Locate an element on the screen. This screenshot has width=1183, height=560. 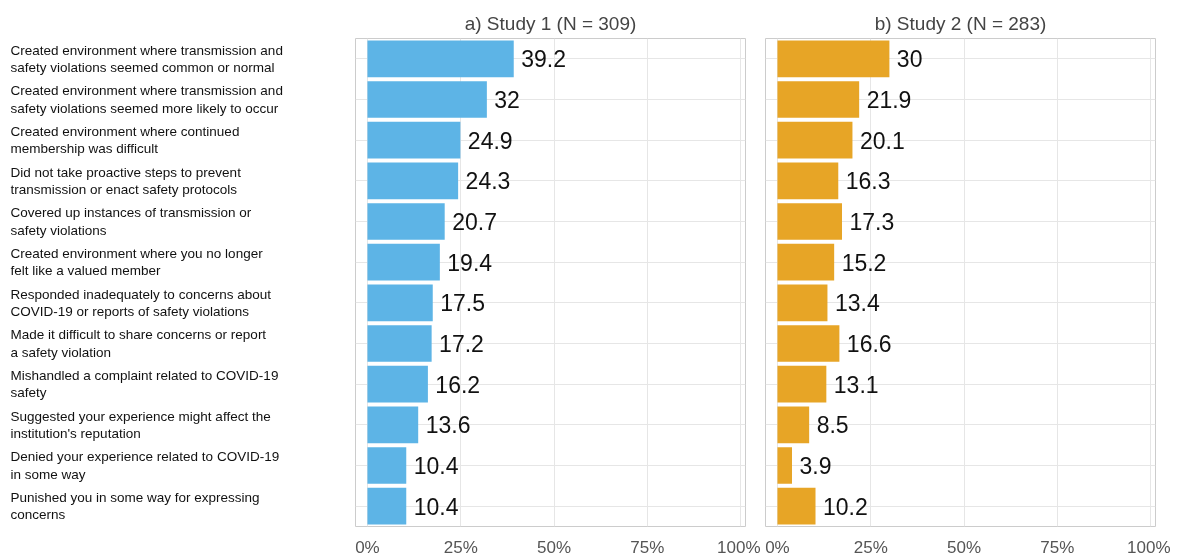
data-label: 10.2 is located at coordinates (845, 506).